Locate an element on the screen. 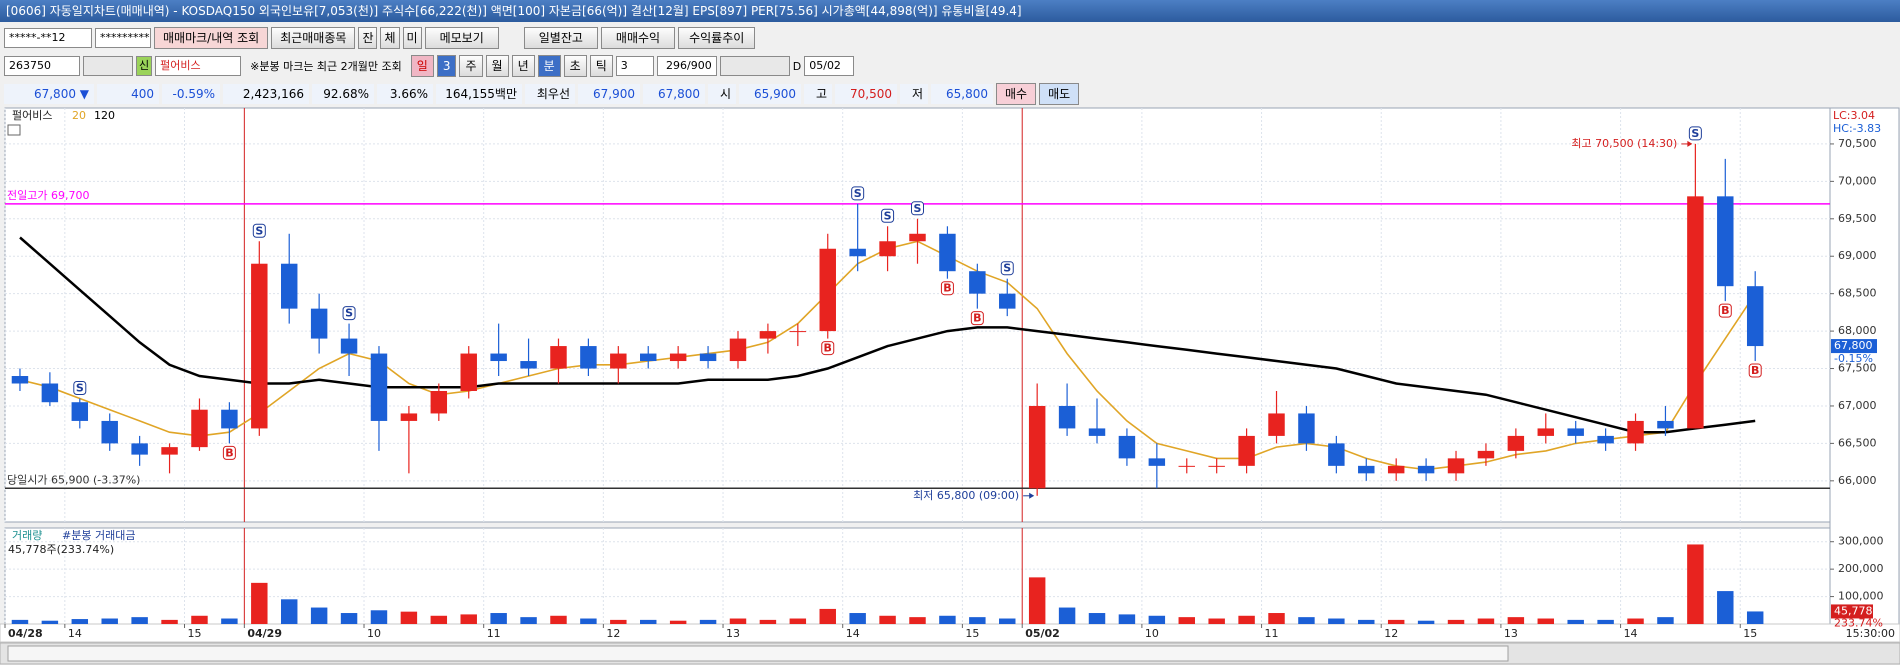  quote-cell: 67,800 ▼ is located at coordinates (49, 94).